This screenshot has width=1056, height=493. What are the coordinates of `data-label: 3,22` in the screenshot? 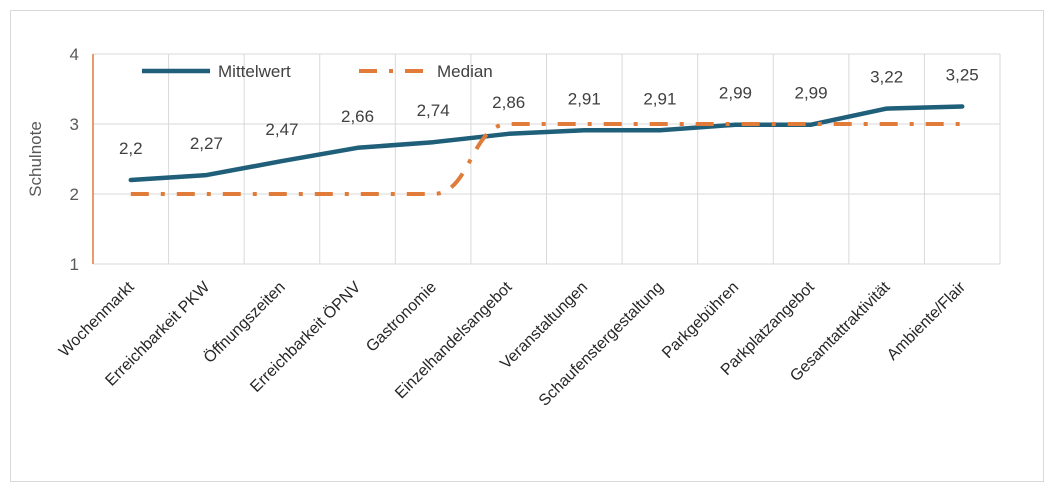 It's located at (886, 77).